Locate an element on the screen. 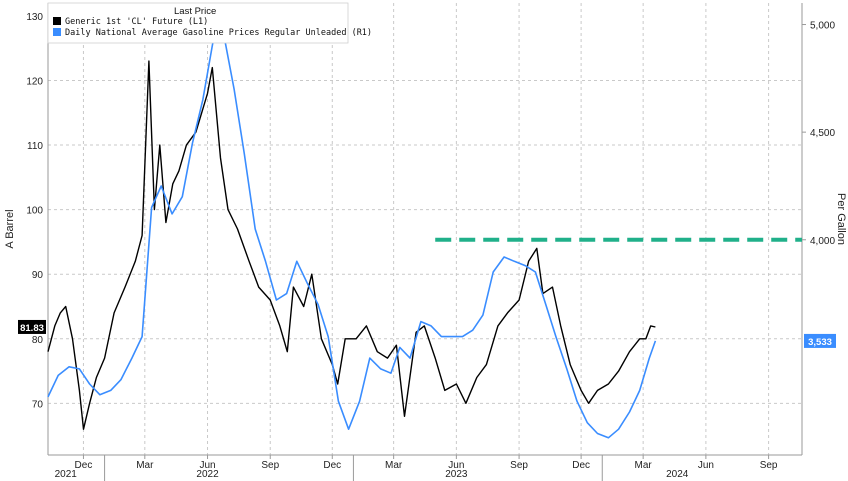 Image resolution: width=848 pixels, height=481 pixels. year-label: 2023 is located at coordinates (456, 474).